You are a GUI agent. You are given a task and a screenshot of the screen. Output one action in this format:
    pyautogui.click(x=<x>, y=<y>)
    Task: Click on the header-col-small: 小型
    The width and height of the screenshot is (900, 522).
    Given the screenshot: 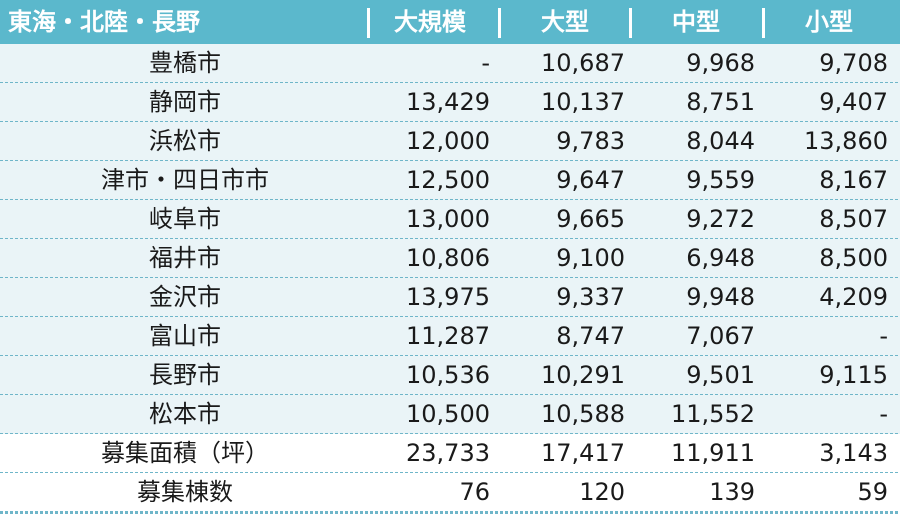 What is the action you would take?
    pyautogui.click(x=829, y=22)
    